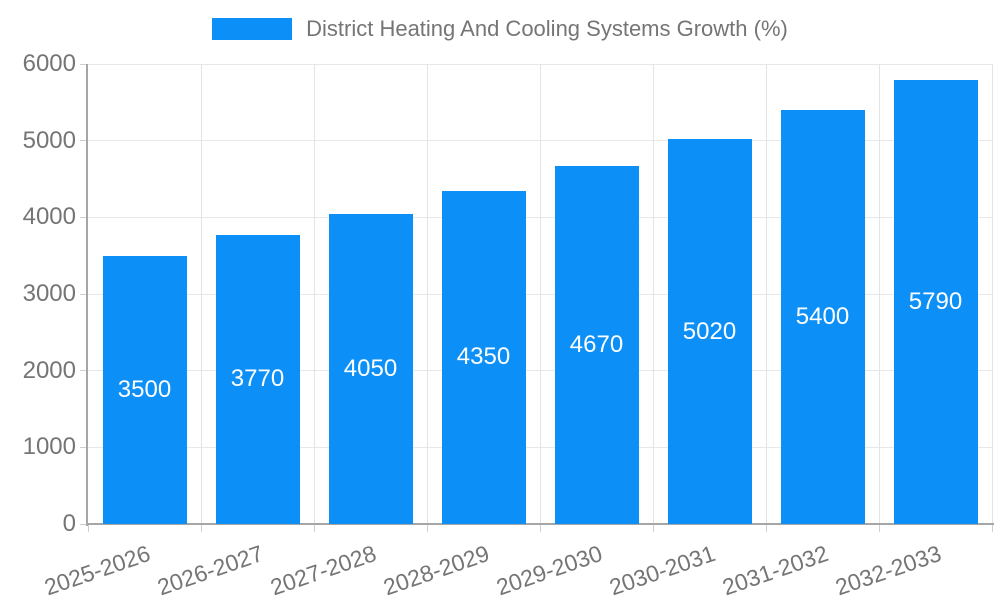  What do you see at coordinates (322, 570) in the screenshot?
I see `x-axis-tick-label: 2027-2028` at bounding box center [322, 570].